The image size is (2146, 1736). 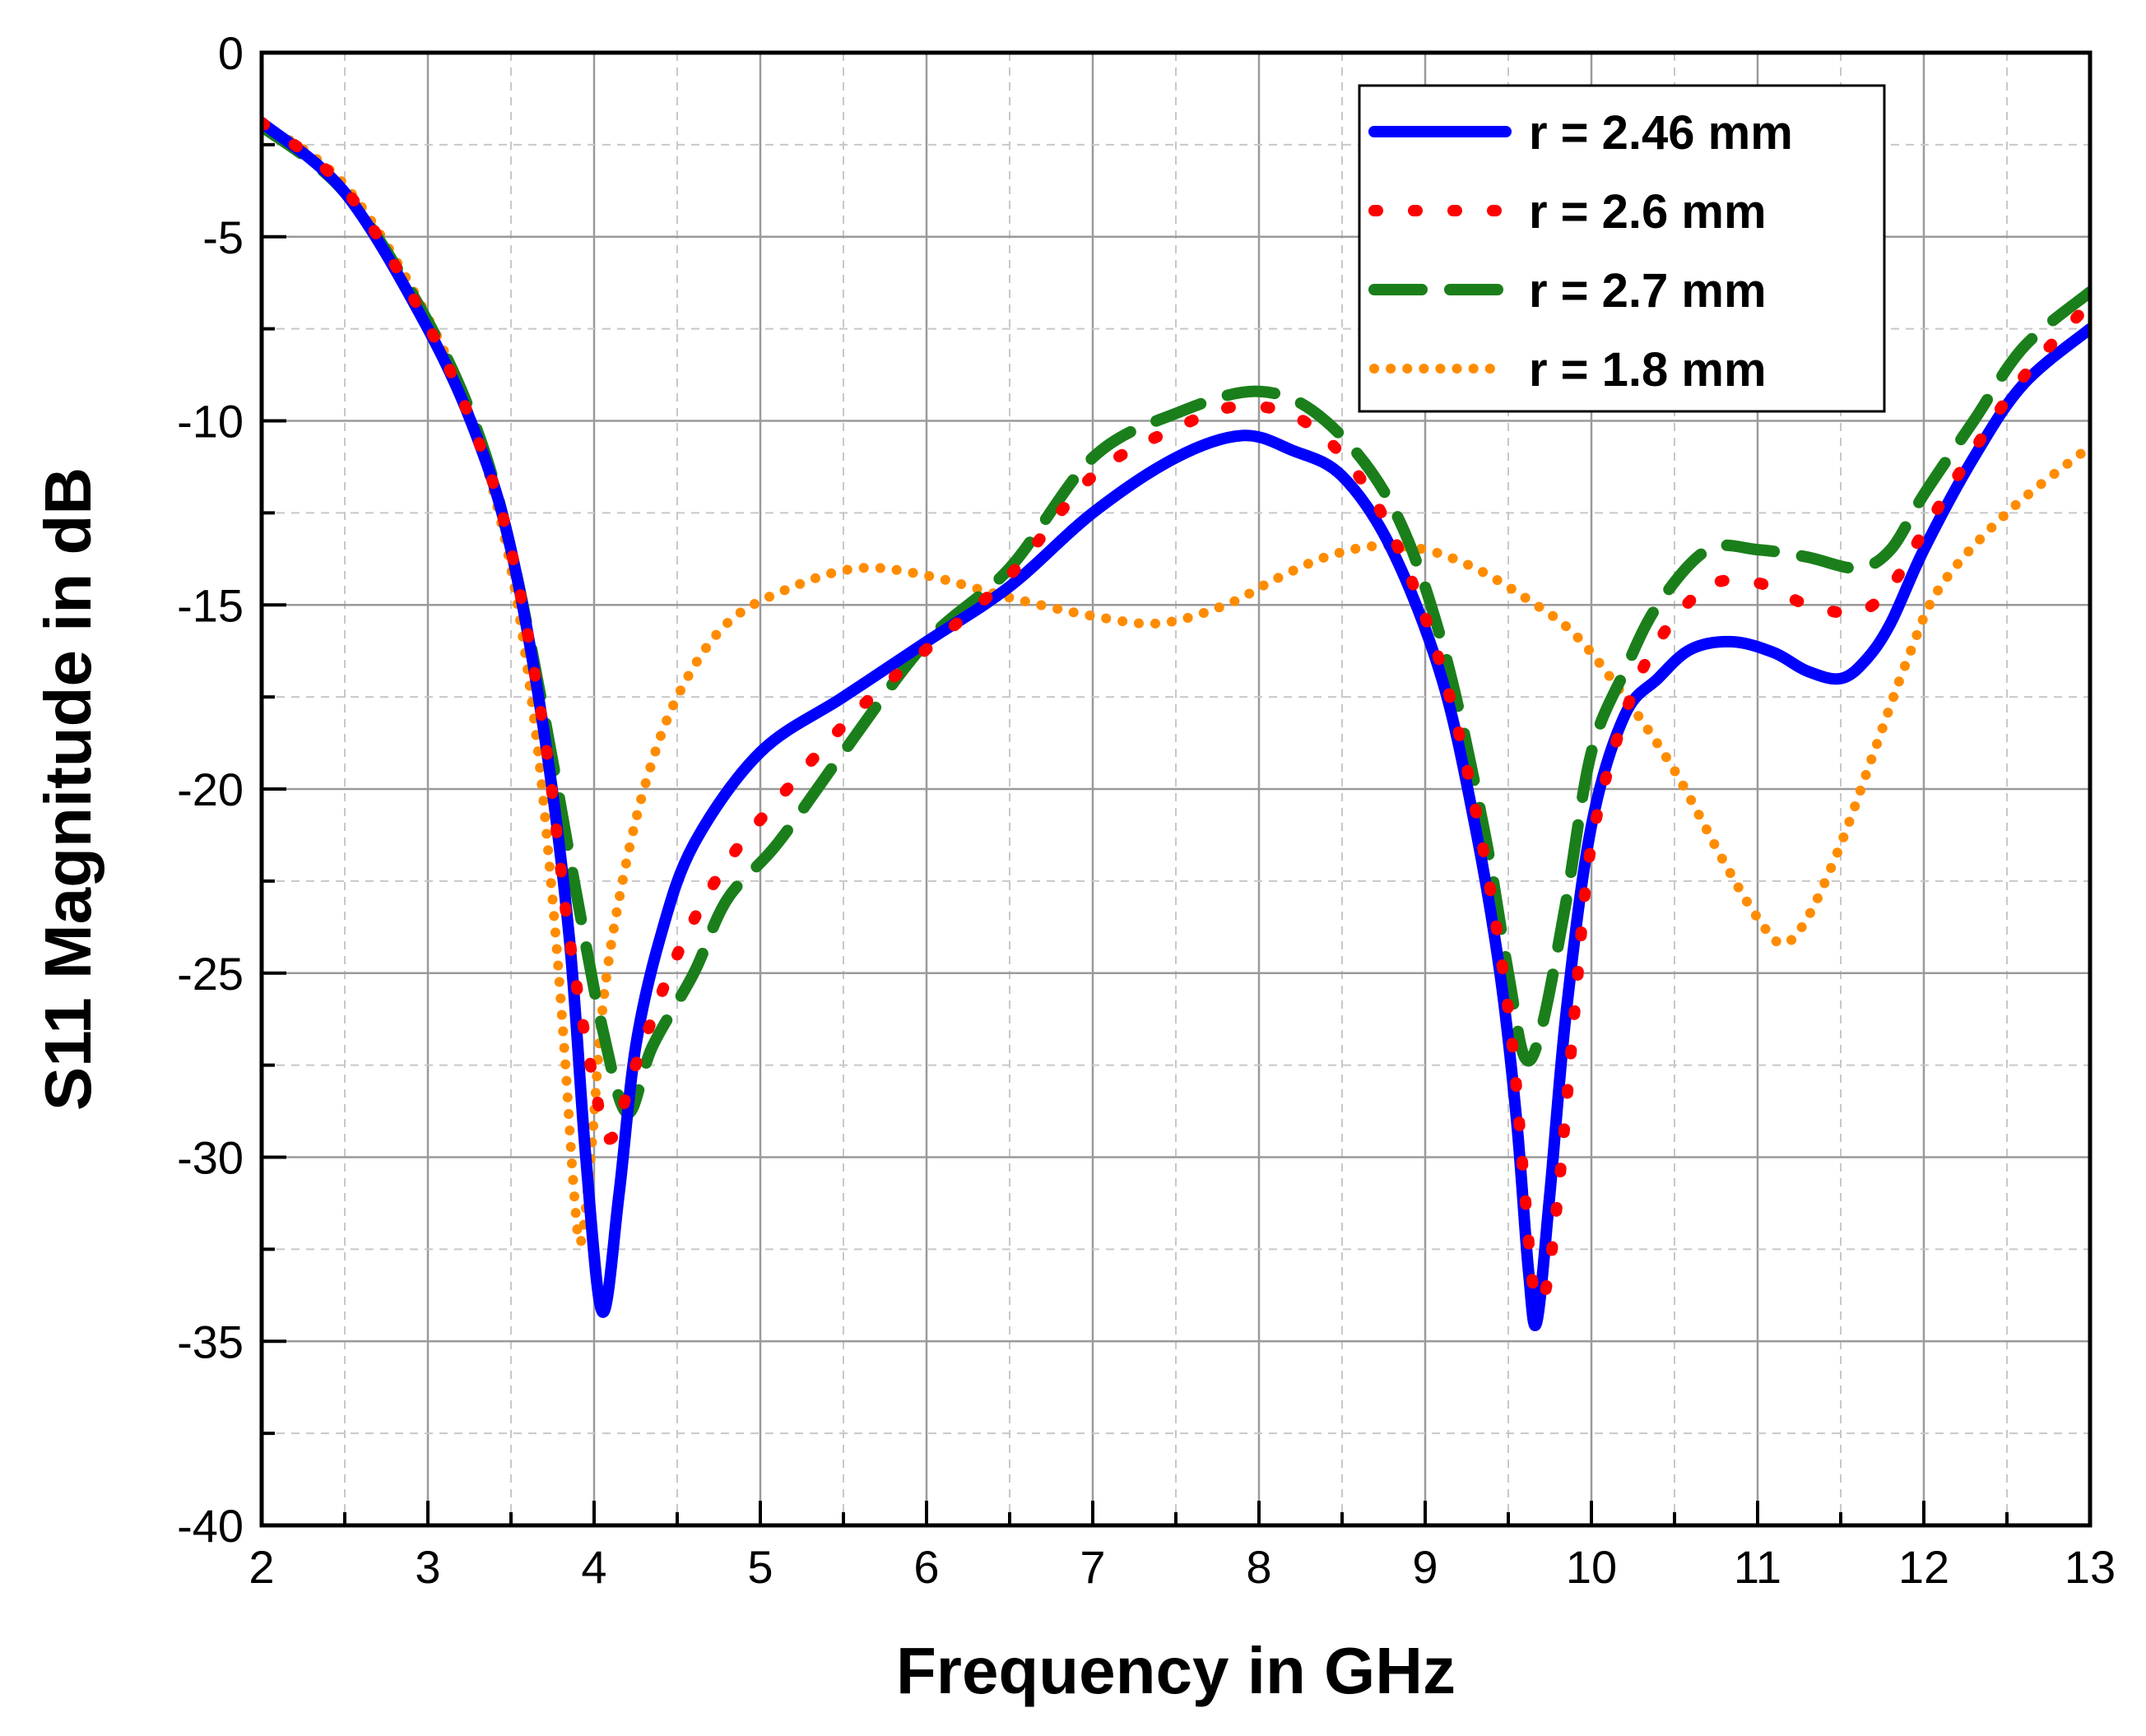 What do you see at coordinates (210, 1526) in the screenshot?
I see `y-tick-label: -40` at bounding box center [210, 1526].